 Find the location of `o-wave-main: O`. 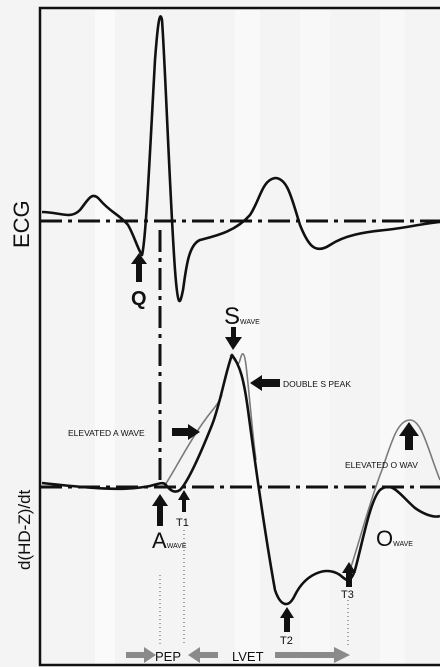

o-wave-main: O is located at coordinates (384, 538).